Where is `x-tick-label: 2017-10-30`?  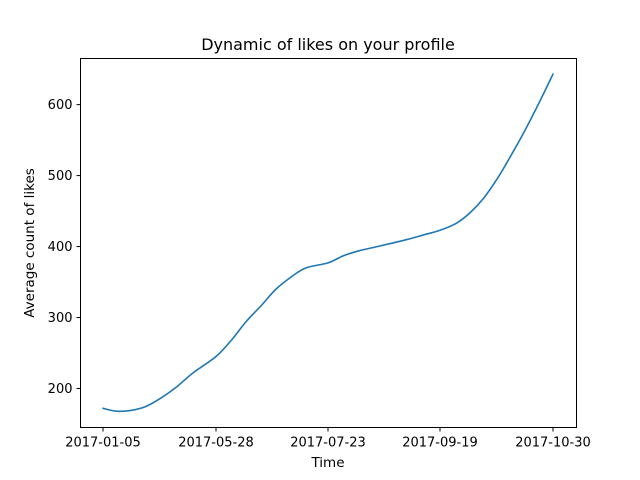 x-tick-label: 2017-10-30 is located at coordinates (553, 443).